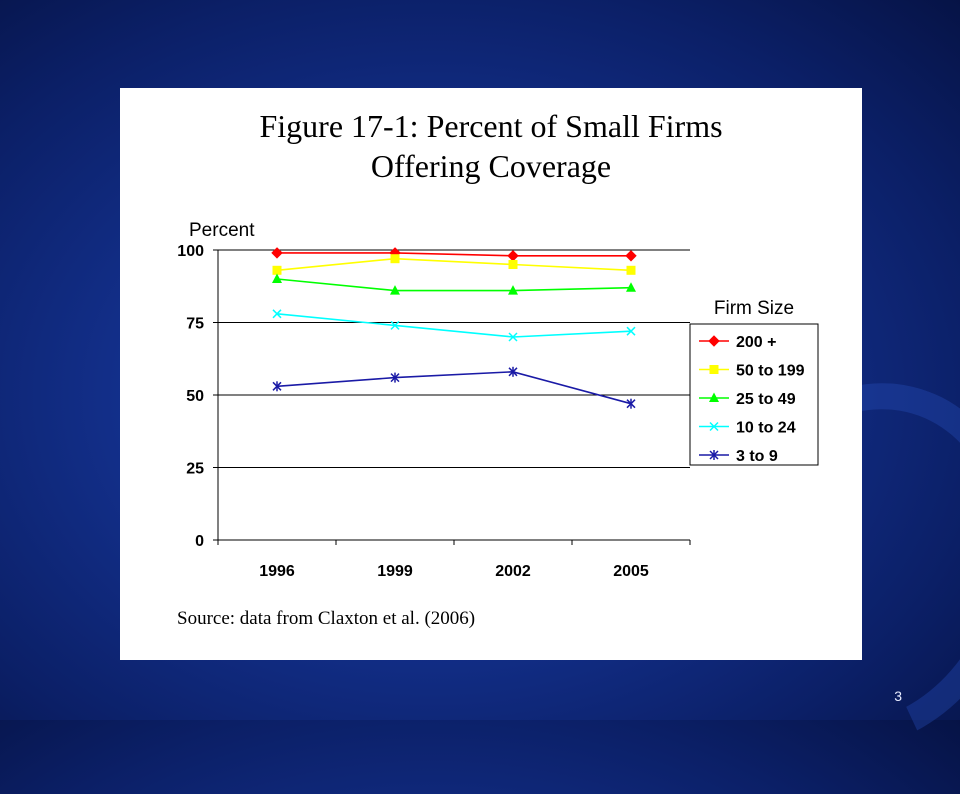  Describe the element at coordinates (491, 166) in the screenshot. I see `title-line-2: Offering Coverage` at that location.